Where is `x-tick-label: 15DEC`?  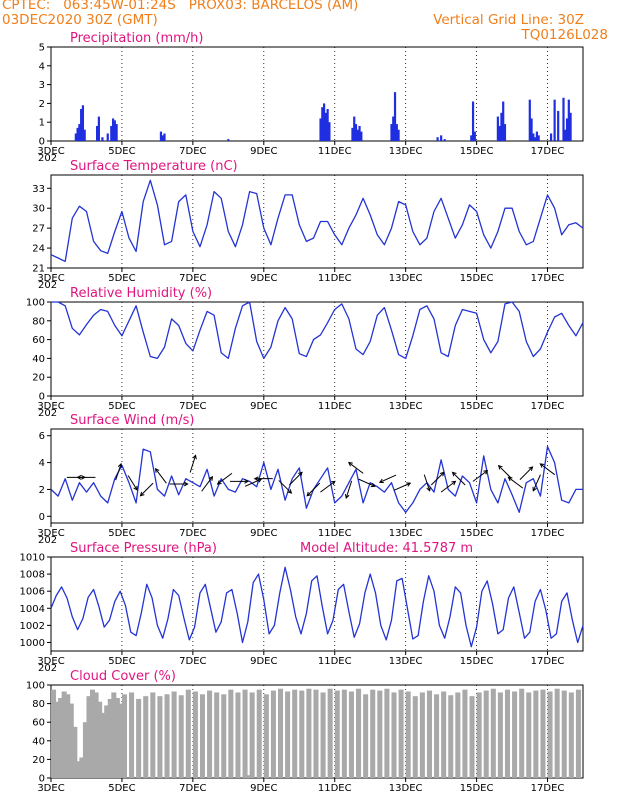
x-tick-label: 15DEC is located at coordinates (477, 278).